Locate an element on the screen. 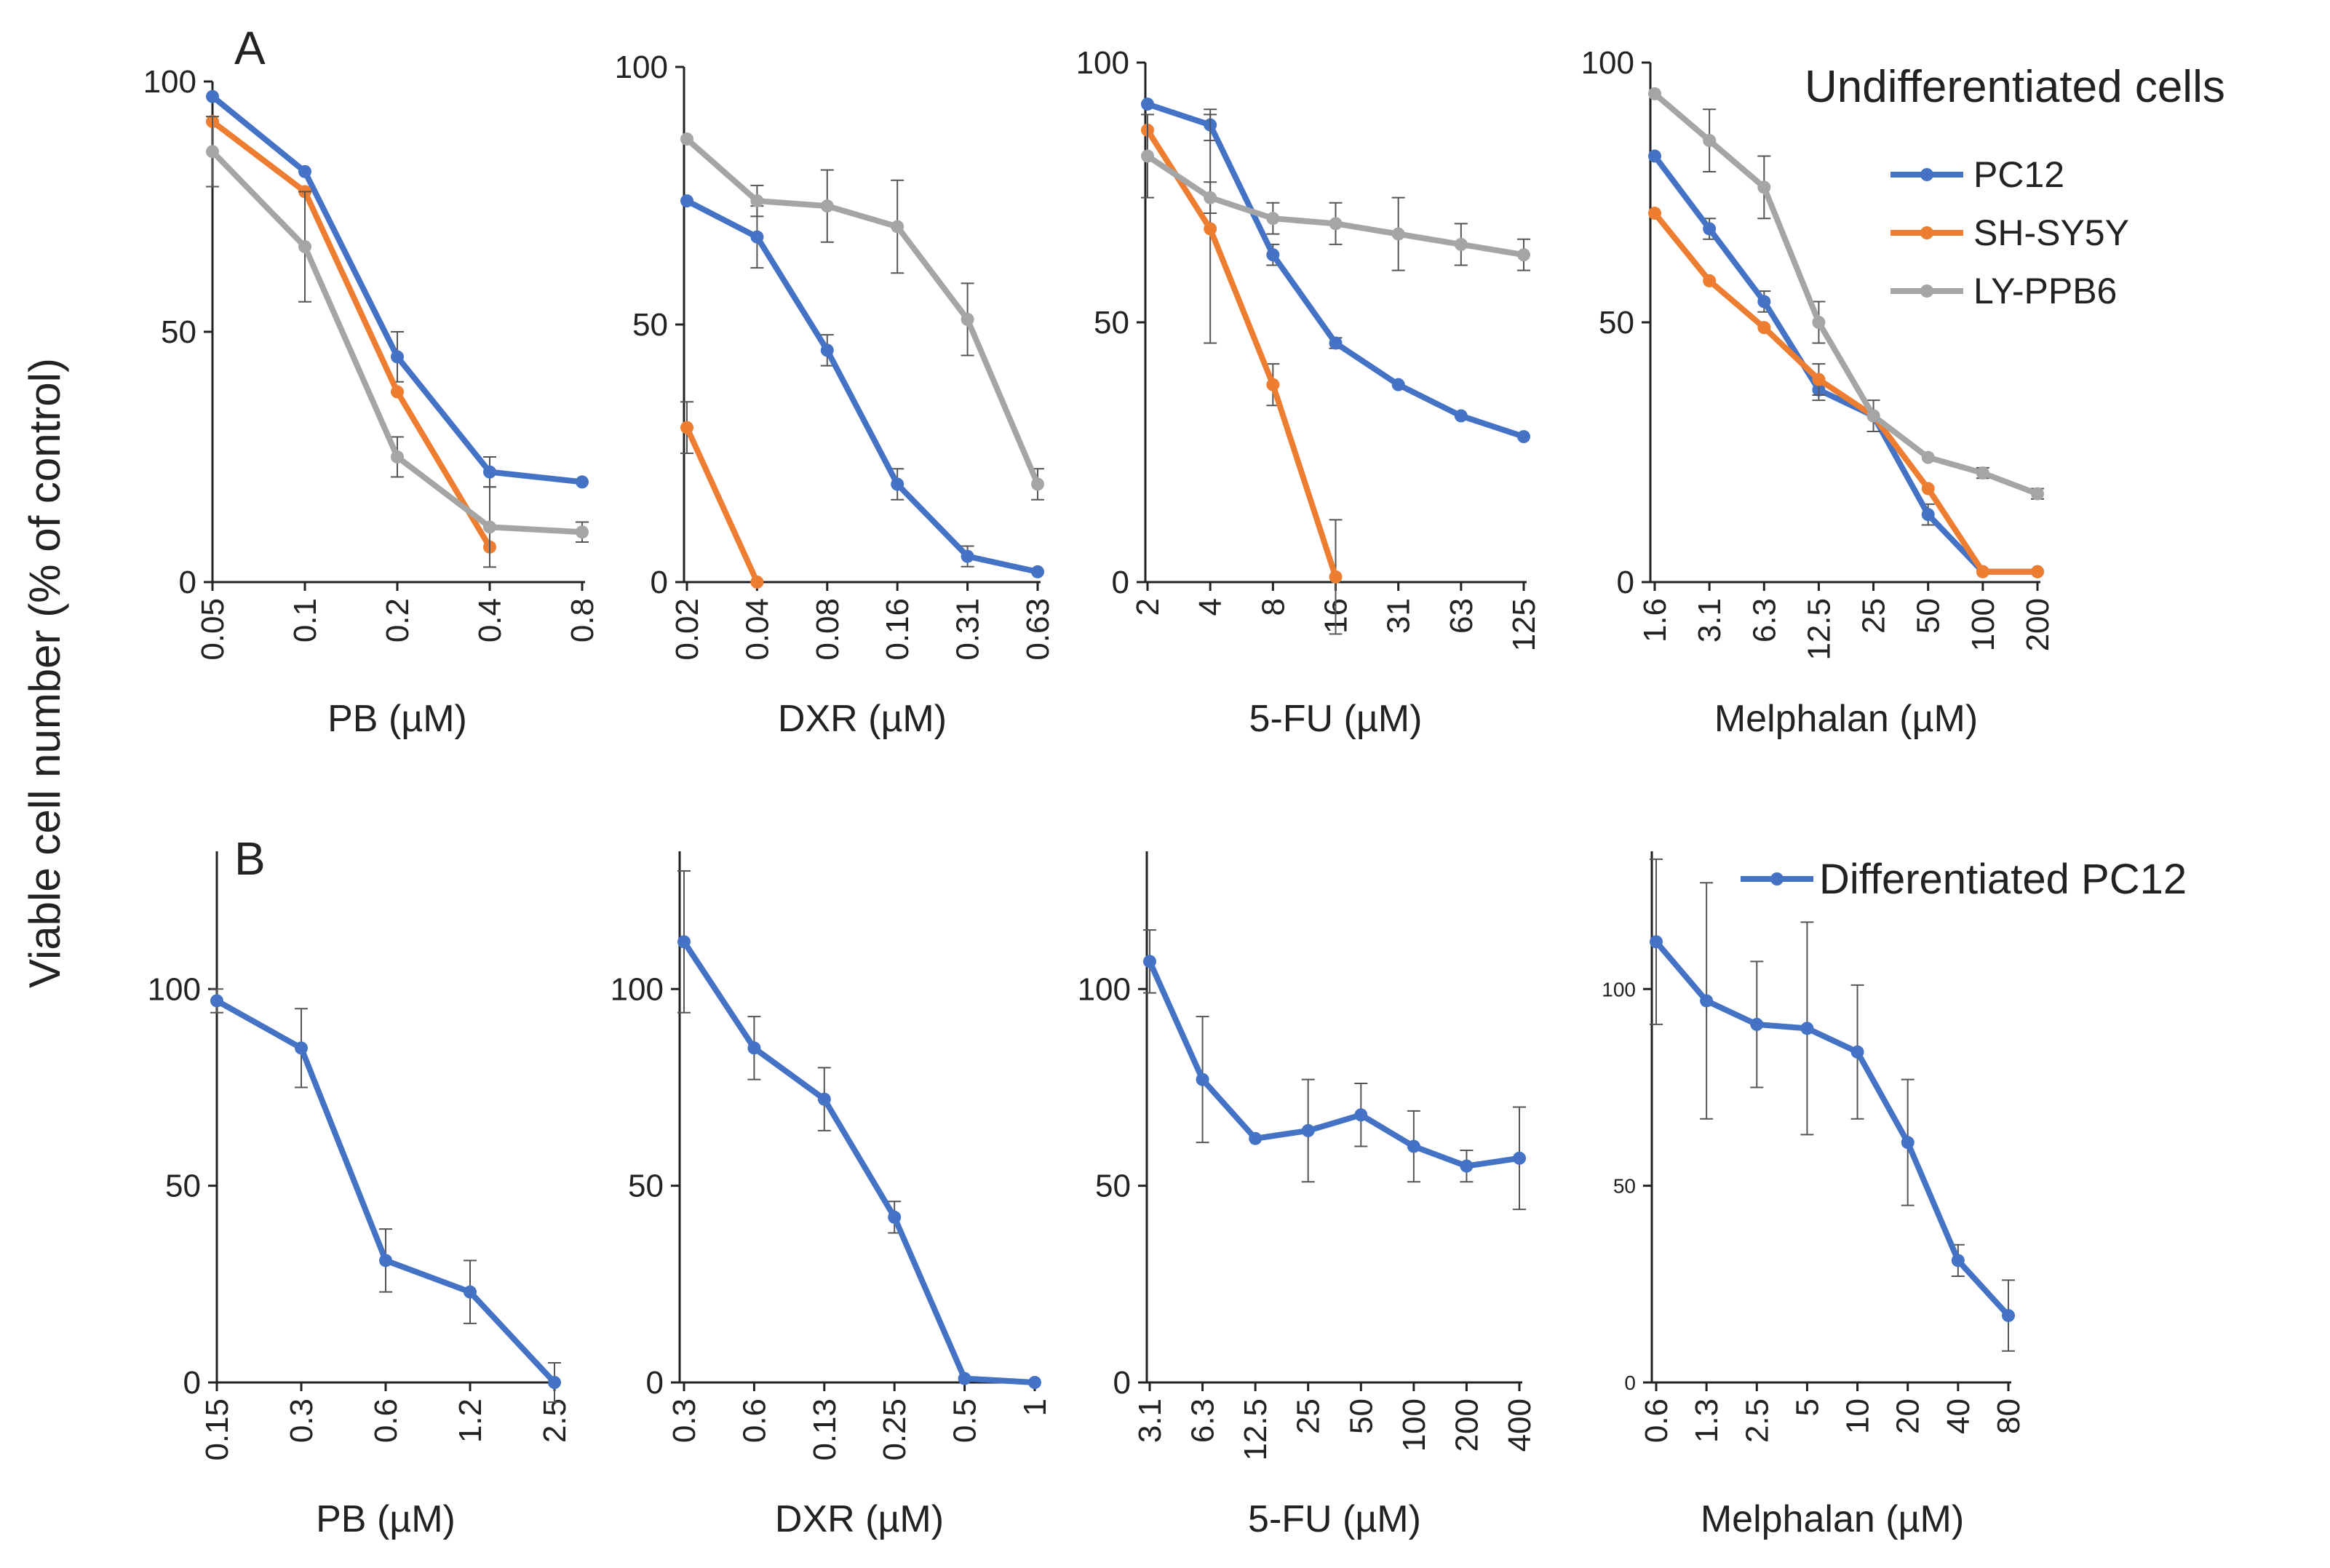 The height and width of the screenshot is (1568, 2330). x-tick-label: 0.08 is located at coordinates (828, 629).